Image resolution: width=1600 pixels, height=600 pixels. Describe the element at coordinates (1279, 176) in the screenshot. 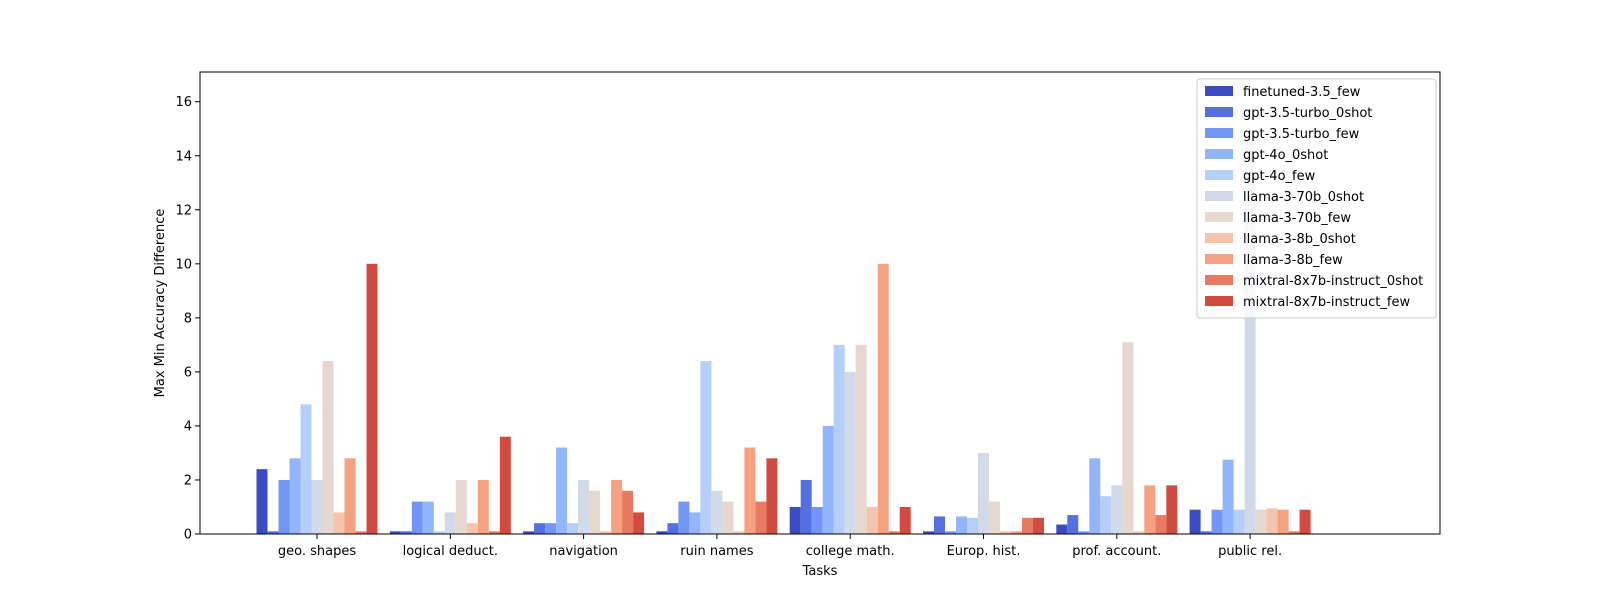

I see `legend-label: gpt-4o_few` at that location.